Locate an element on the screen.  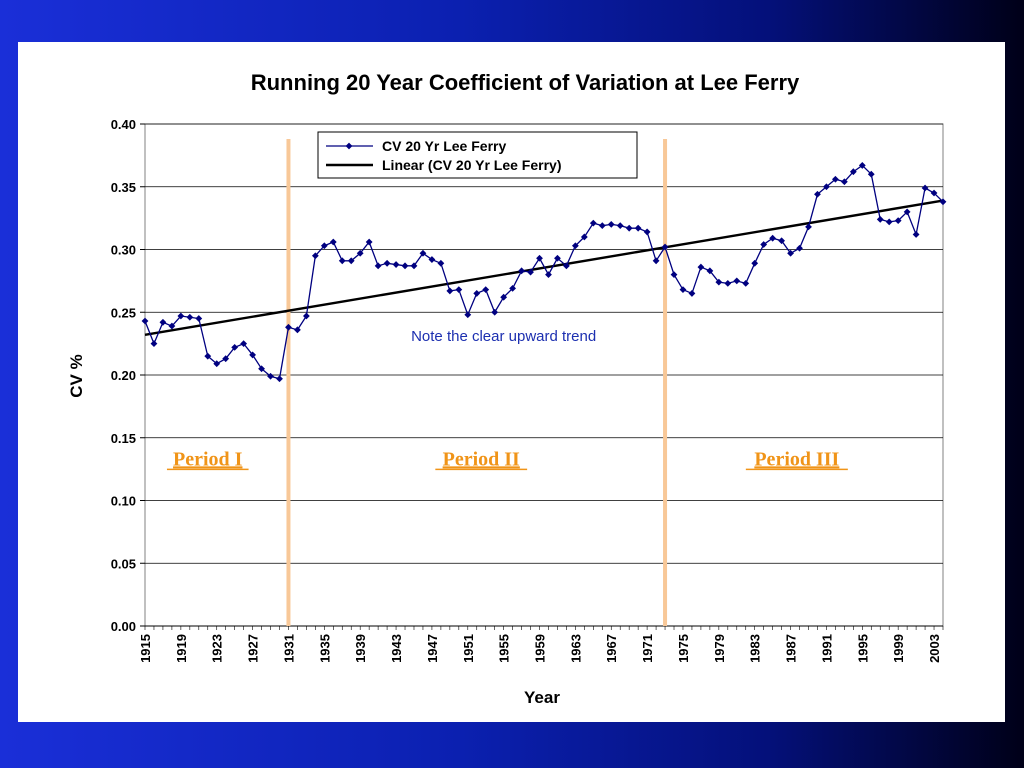
y-axis-label: CV % is located at coordinates (76, 375).